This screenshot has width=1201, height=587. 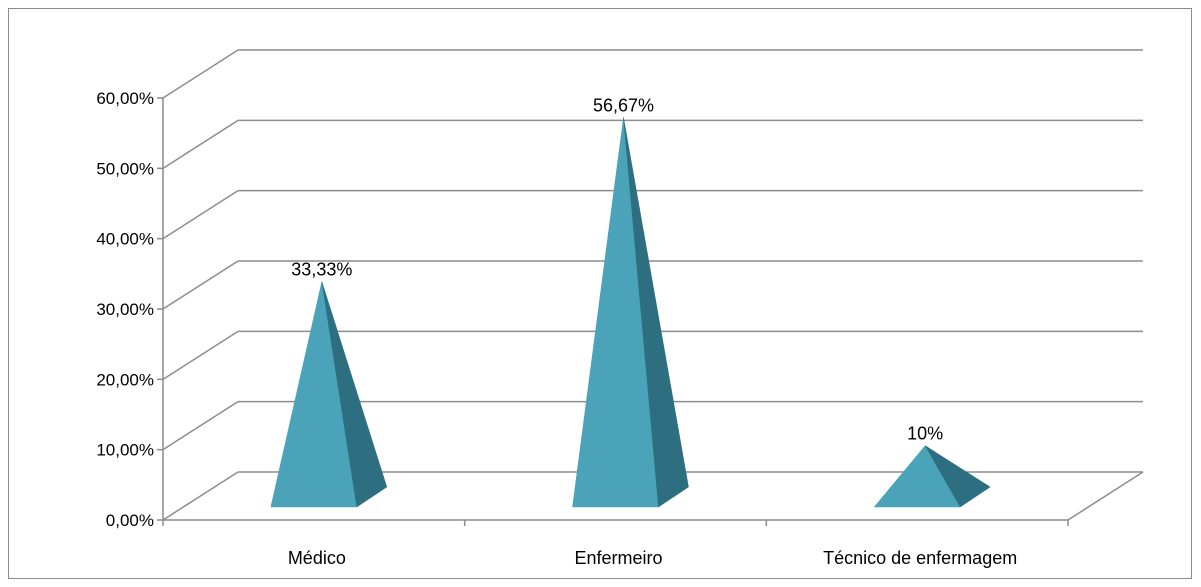 I want to click on data-label: 56,67%, so click(x=623, y=105).